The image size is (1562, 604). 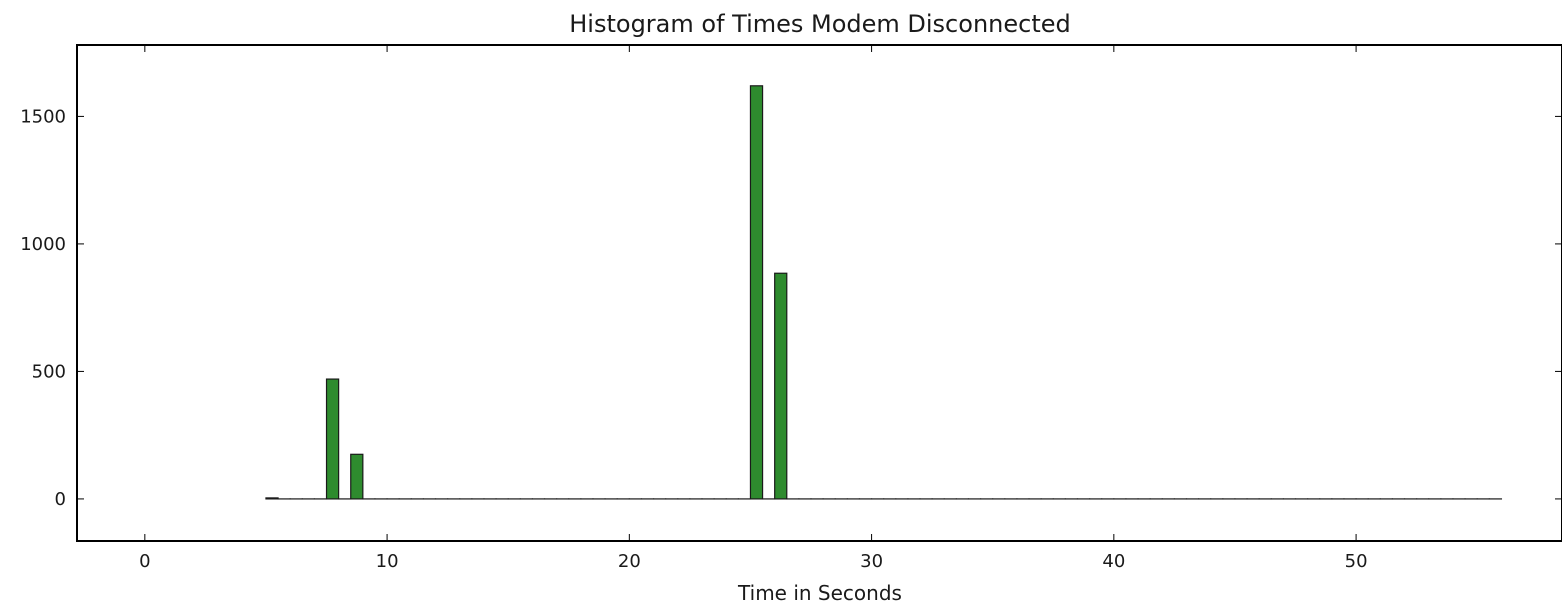 What do you see at coordinates (49, 371) in the screenshot?
I see `y-tick-label: 500` at bounding box center [49, 371].